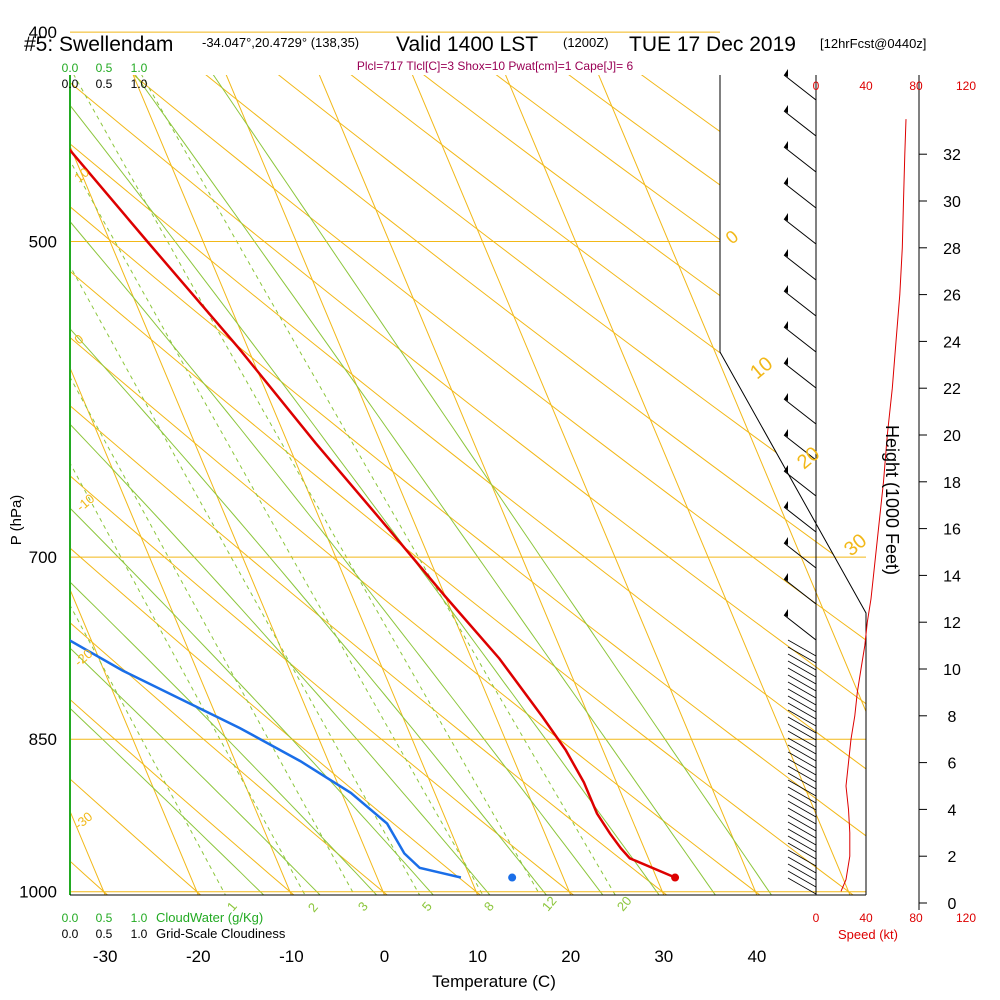 Image resolution: width=1000 pixels, height=1000 pixels. I want to click on forecast-date: TUE 17 Dec 2019, so click(712, 44).